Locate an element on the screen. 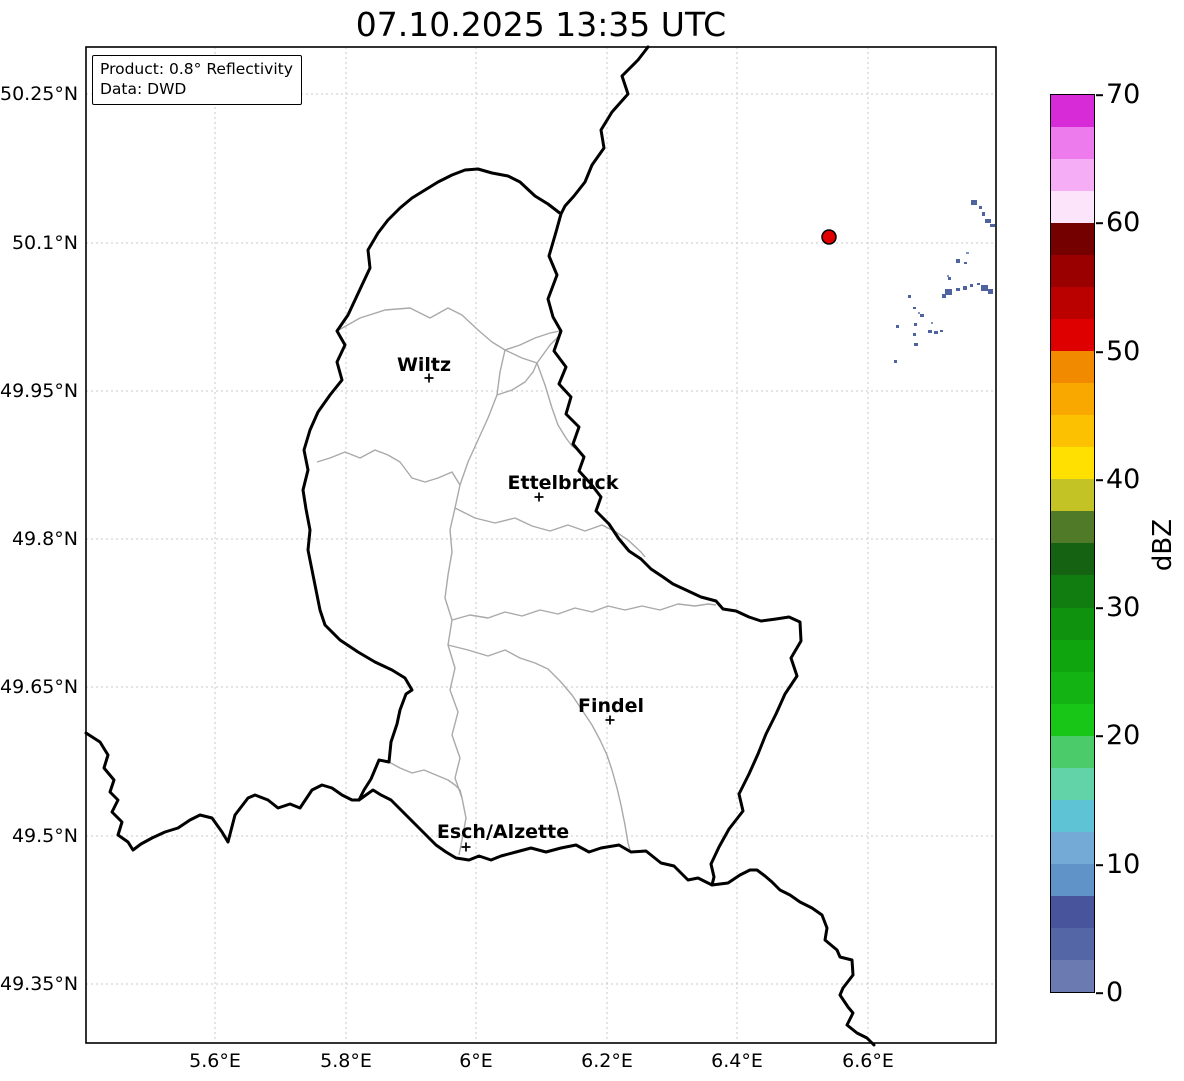 The image size is (1184, 1081). colorbar-tick-label: 10 is located at coordinates (1123, 864).